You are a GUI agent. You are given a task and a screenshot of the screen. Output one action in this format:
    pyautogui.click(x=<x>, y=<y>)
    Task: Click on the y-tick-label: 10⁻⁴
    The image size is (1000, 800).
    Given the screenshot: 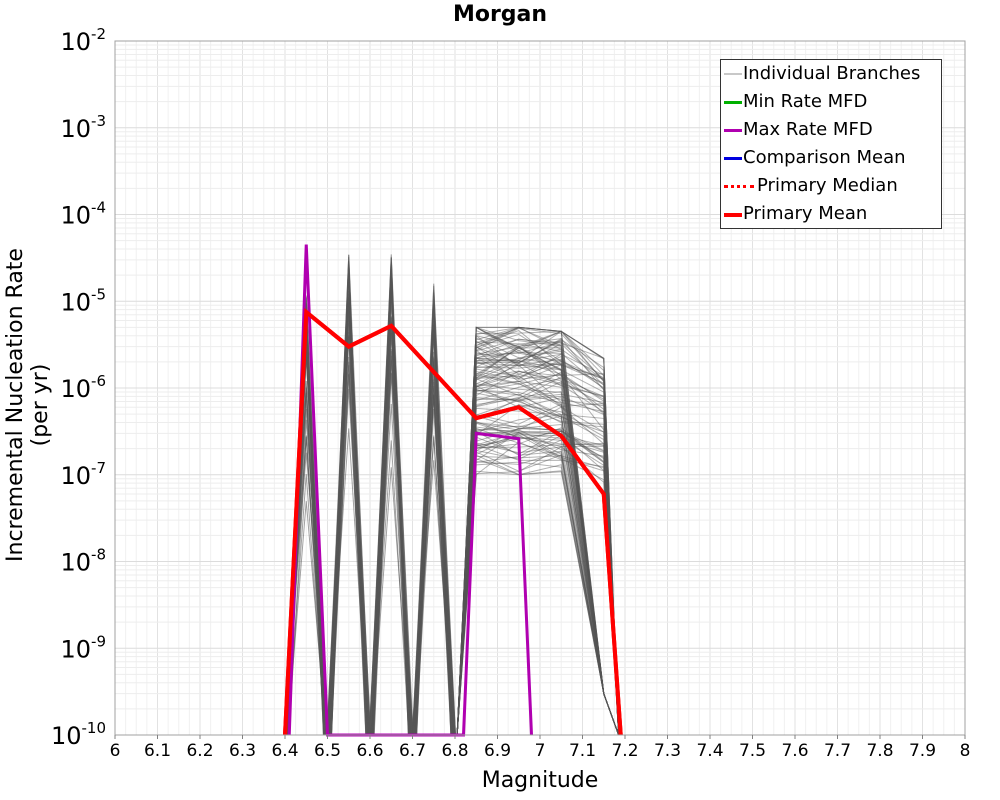 What is the action you would take?
    pyautogui.click(x=83, y=214)
    